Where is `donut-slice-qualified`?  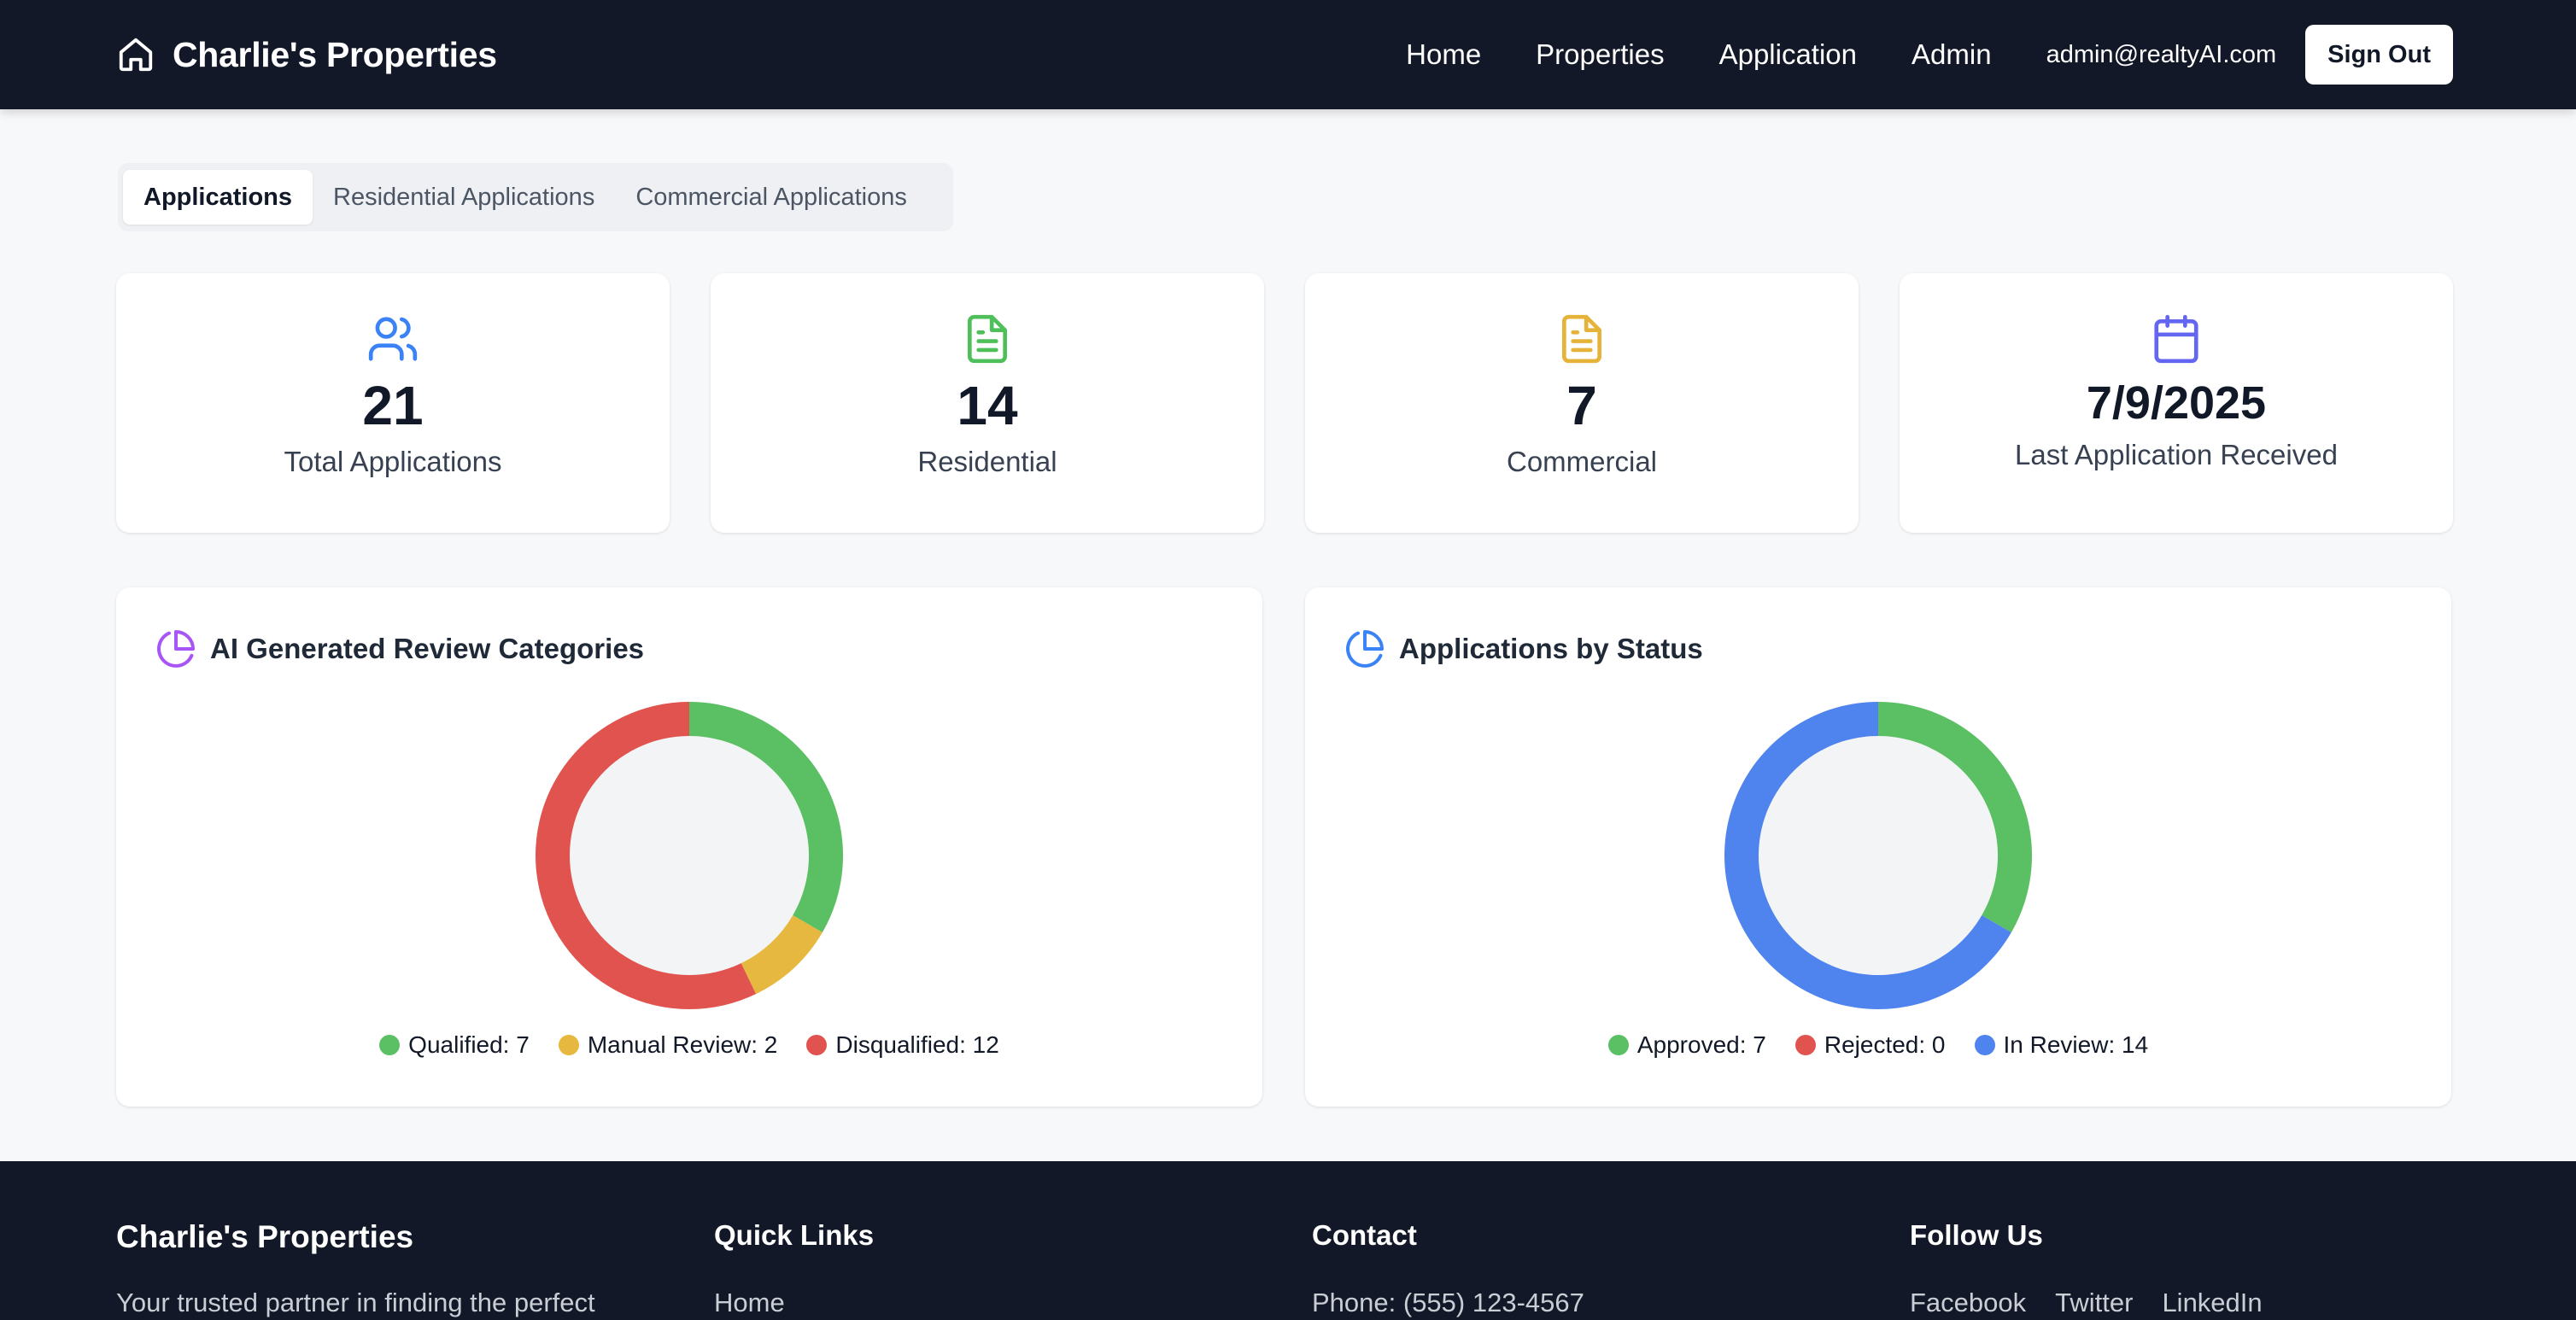 donut-slice-qualified is located at coordinates (766, 817).